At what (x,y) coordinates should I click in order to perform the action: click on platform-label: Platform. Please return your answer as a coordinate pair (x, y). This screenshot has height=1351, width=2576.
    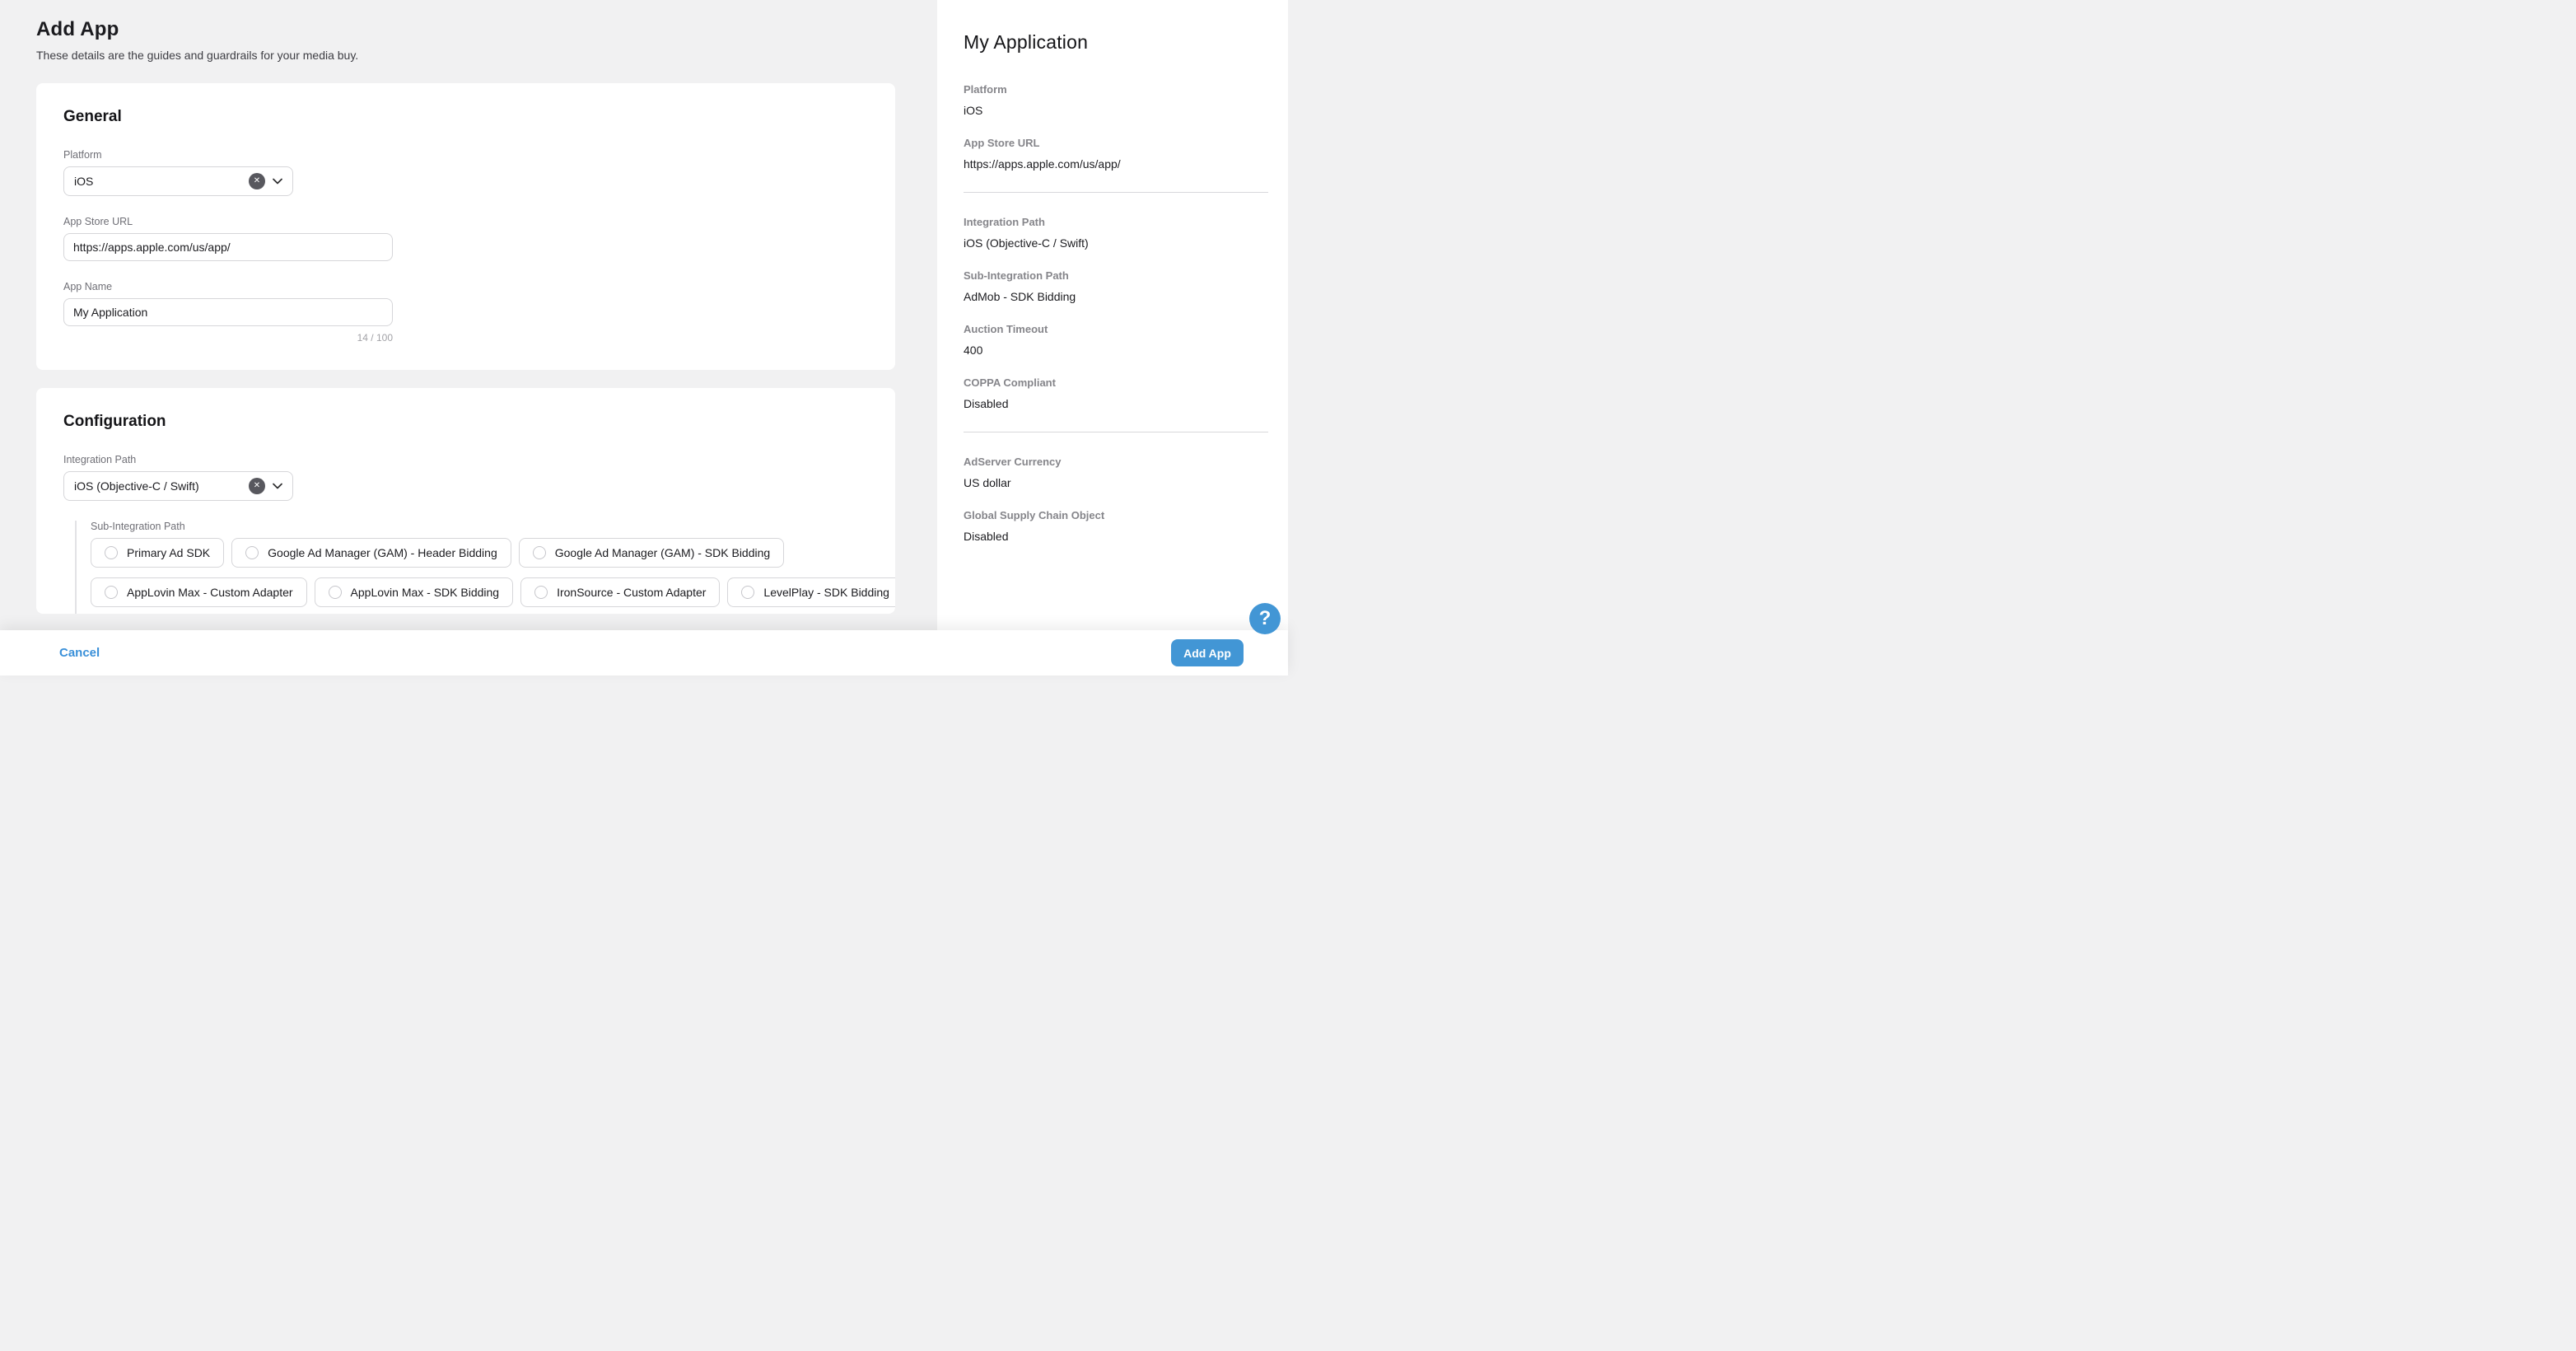
    Looking at the image, I should click on (82, 155).